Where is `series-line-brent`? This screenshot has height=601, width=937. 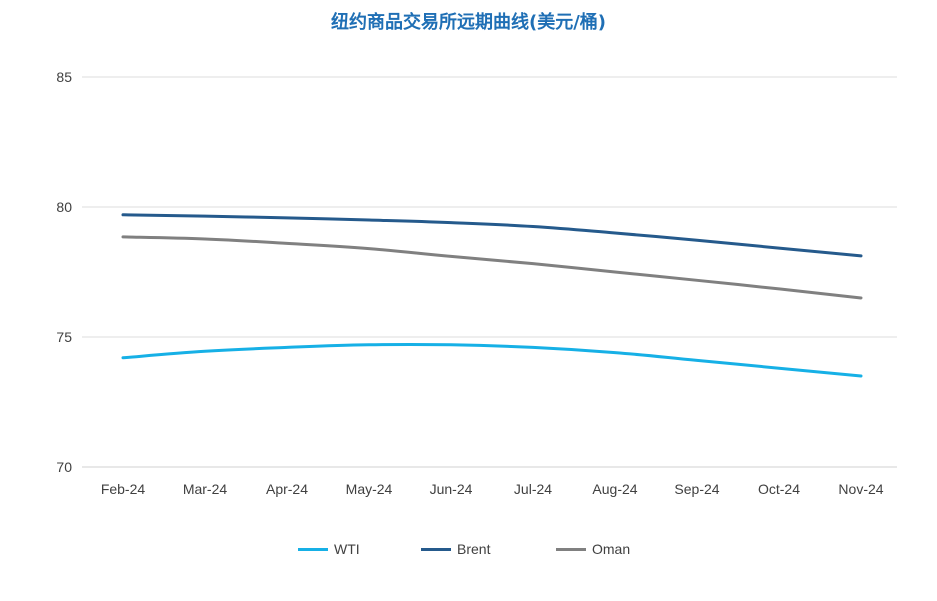
series-line-brent is located at coordinates (492, 235).